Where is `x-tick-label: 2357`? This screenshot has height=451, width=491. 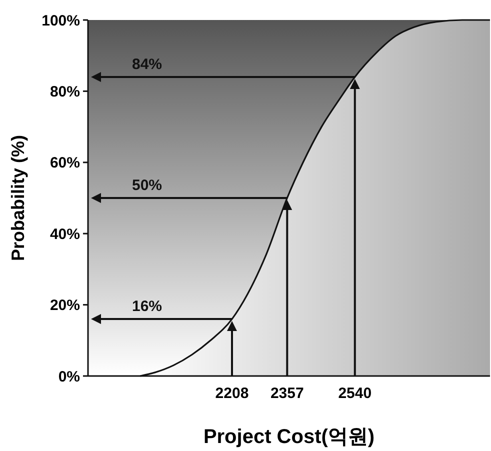 x-tick-label: 2357 is located at coordinates (287, 393).